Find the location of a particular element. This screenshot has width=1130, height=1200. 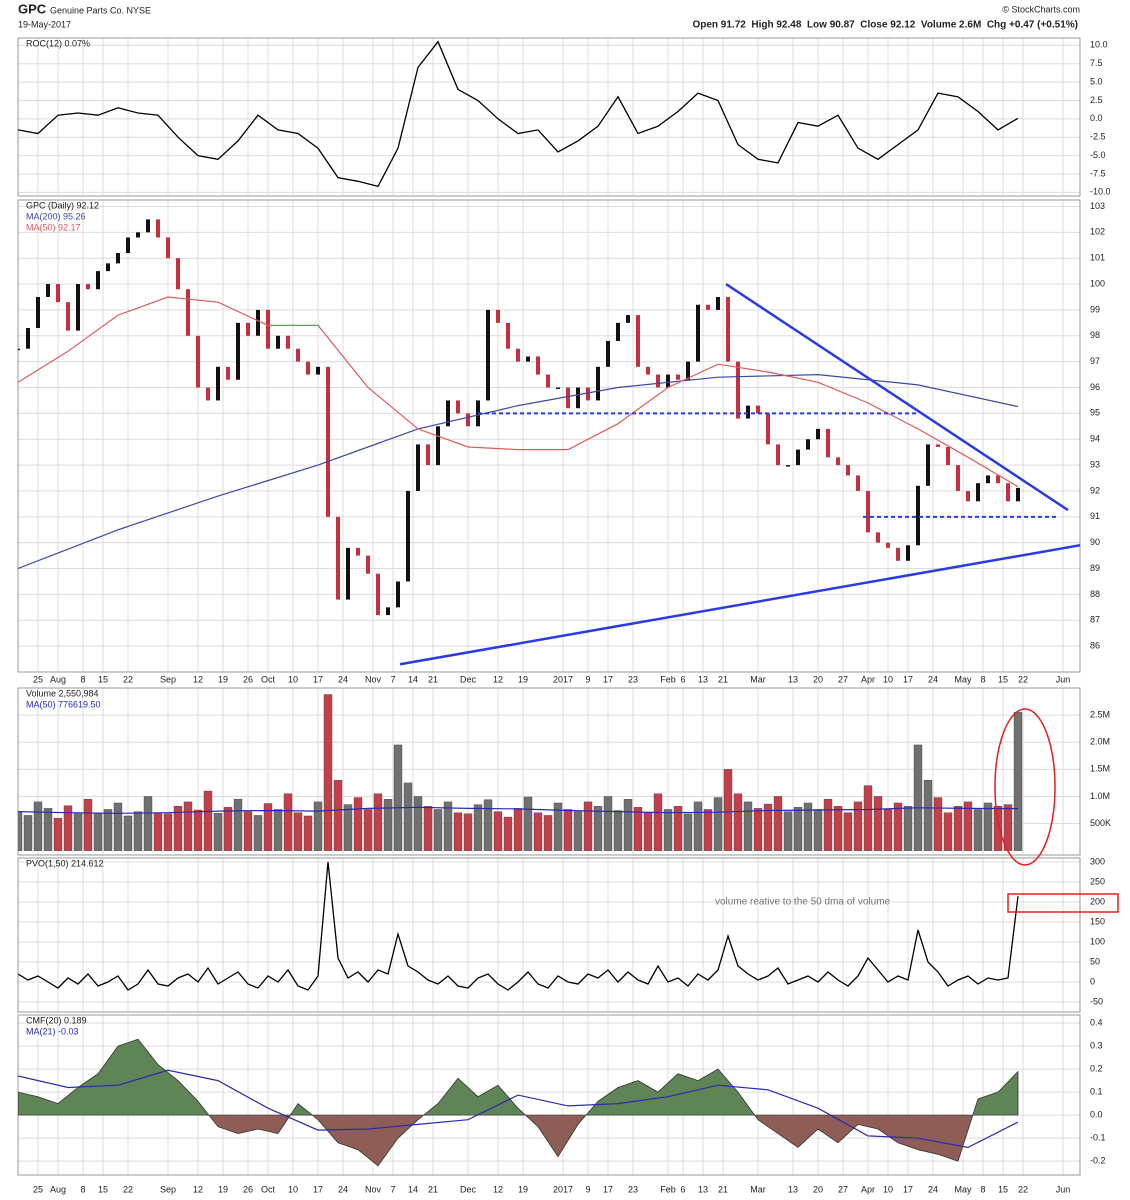

y-tick-label: -7.5 is located at coordinates (1098, 173).